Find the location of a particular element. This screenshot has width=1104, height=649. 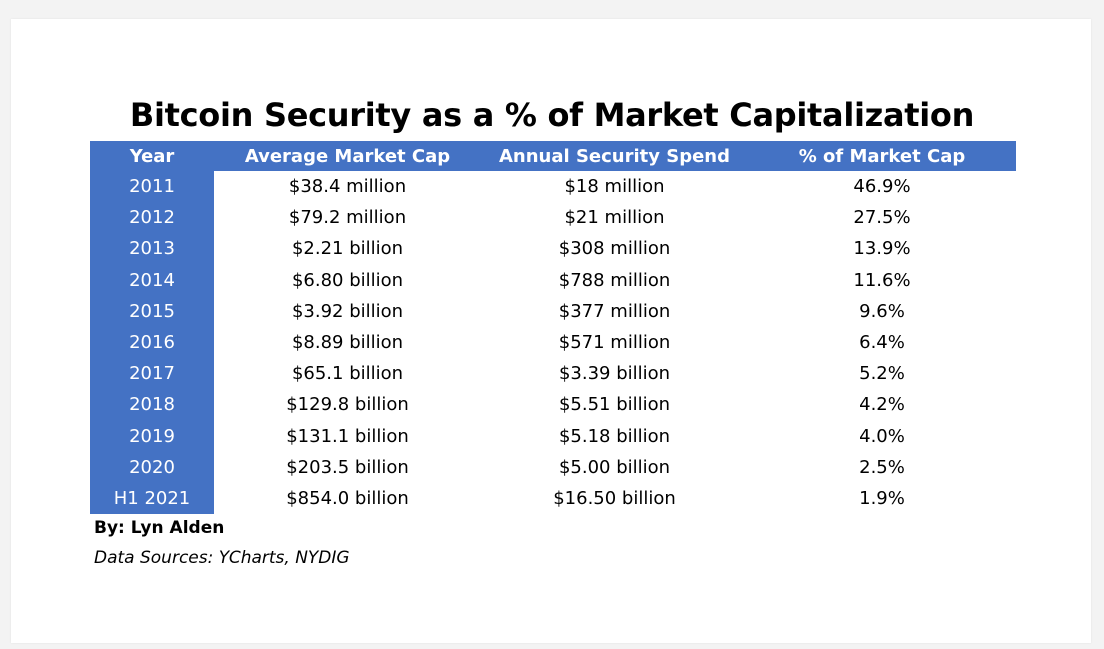

security-spend-cell: $377 million is located at coordinates (614, 311).